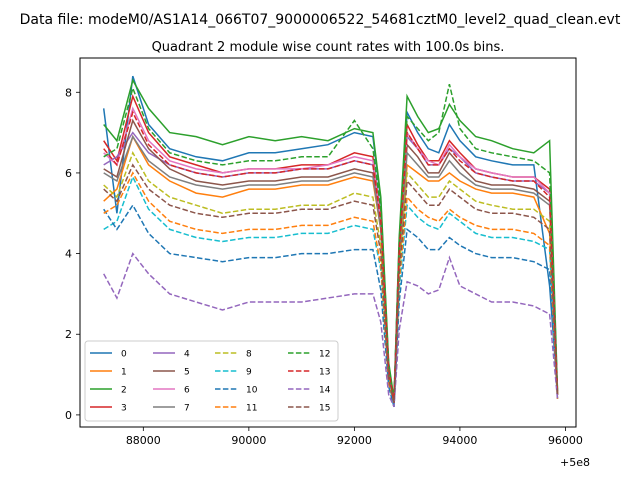 This screenshot has height=480, width=640. Describe the element at coordinates (211, 381) in the screenshot. I see `legend-box` at that location.